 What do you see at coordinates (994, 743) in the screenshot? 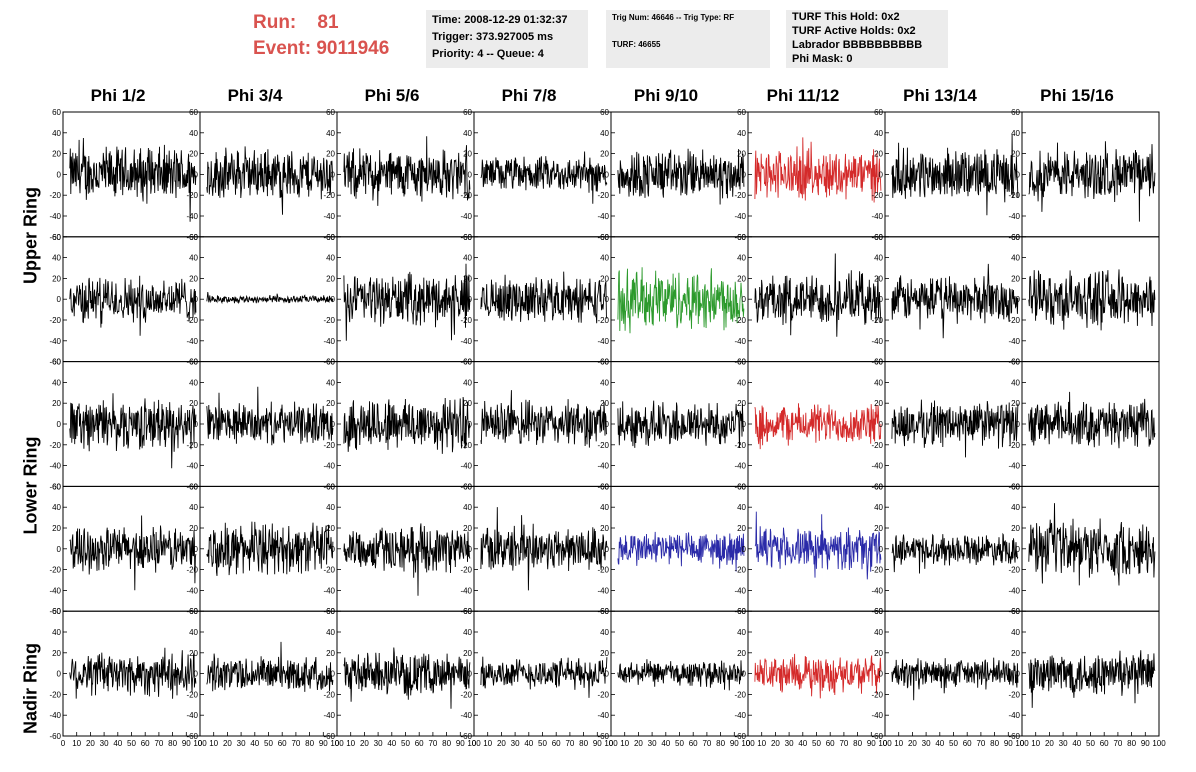
I see `x-tick-label: 80` at bounding box center [994, 743].